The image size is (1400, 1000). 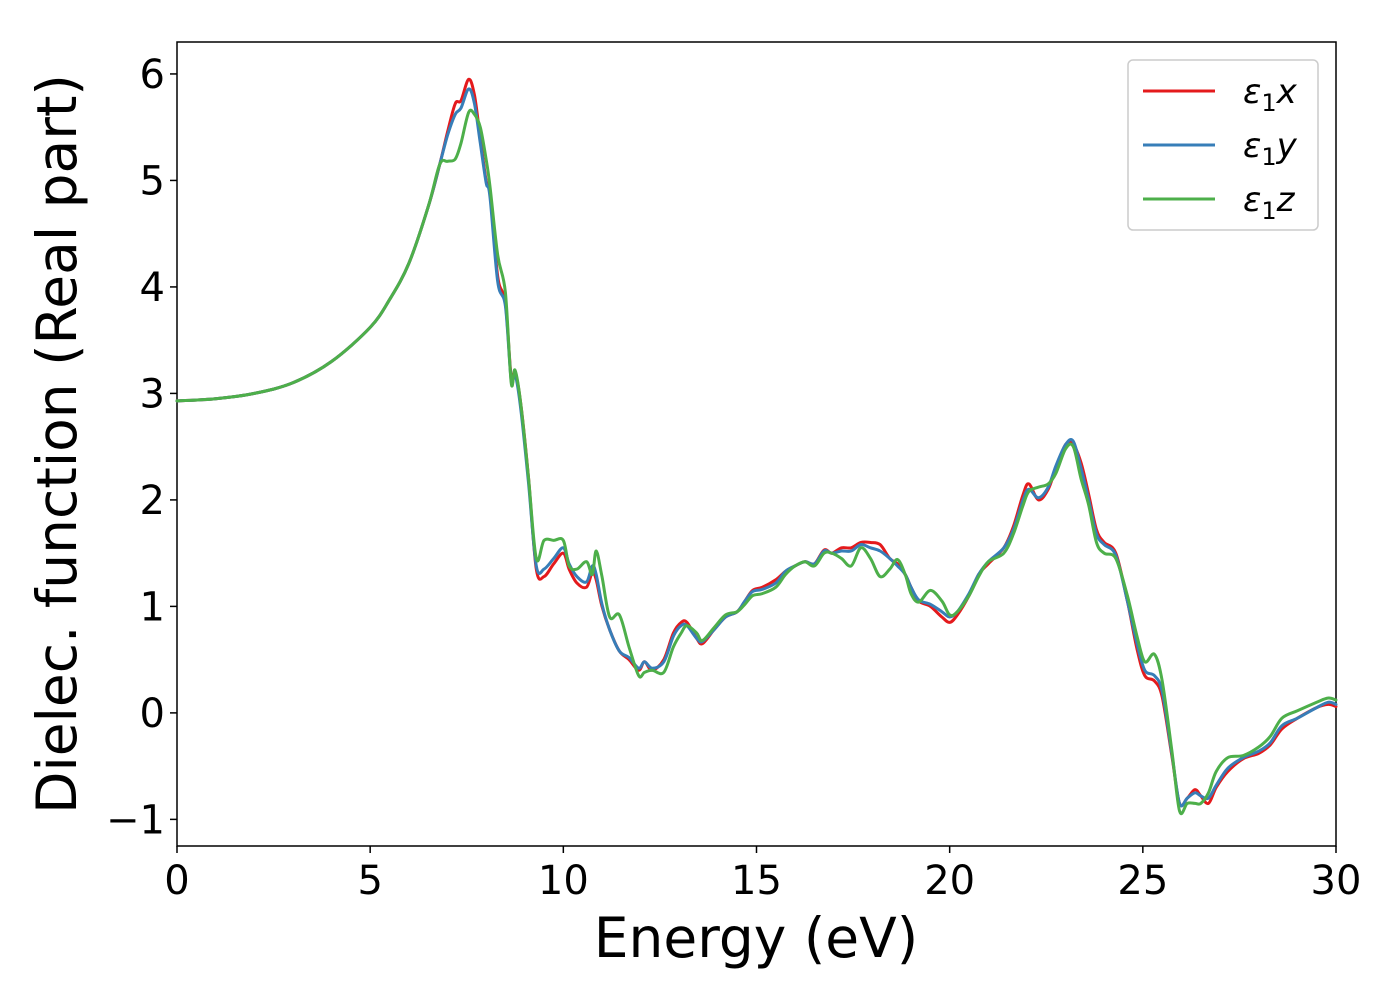 What do you see at coordinates (369, 881) in the screenshot?
I see `x-tick-label: 5` at bounding box center [369, 881].